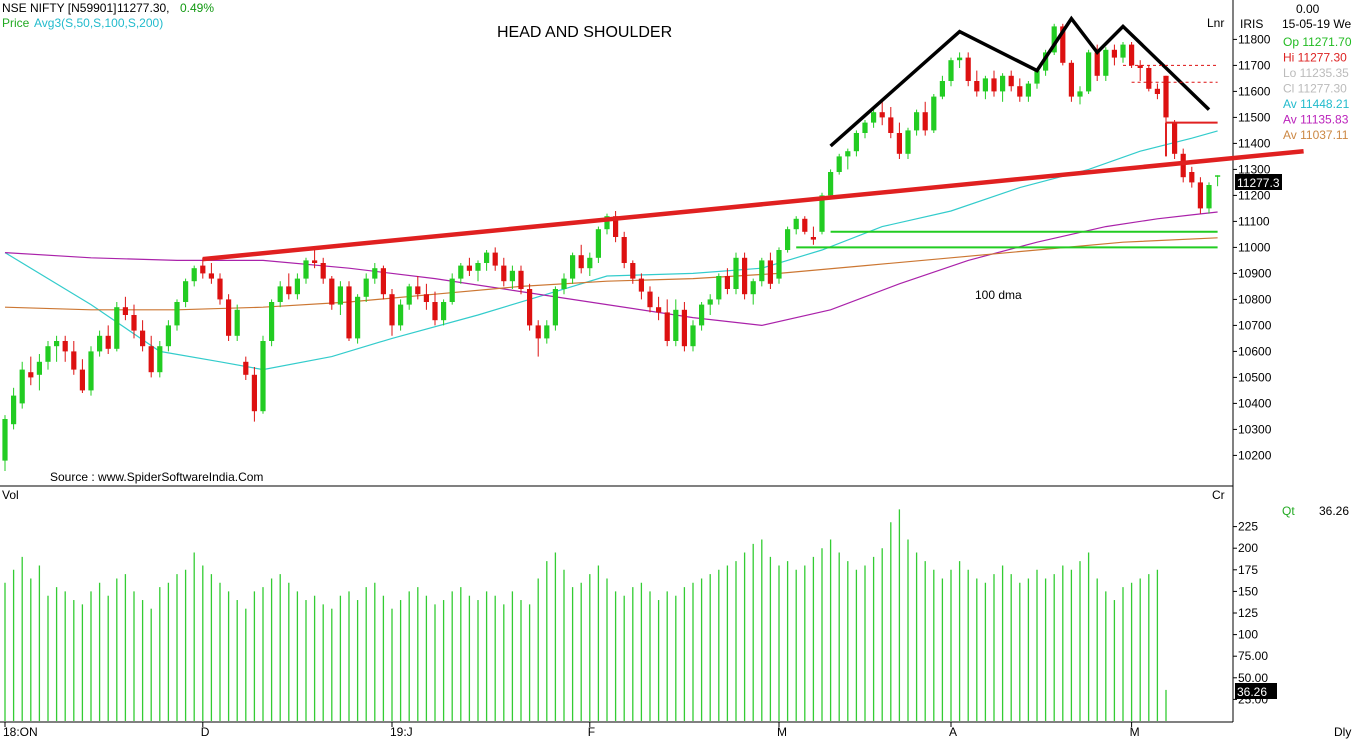 The height and width of the screenshot is (740, 1352). Describe the element at coordinates (156, 477) in the screenshot. I see `source-label: Source : www.SpiderSoftwareIndia.Com` at that location.